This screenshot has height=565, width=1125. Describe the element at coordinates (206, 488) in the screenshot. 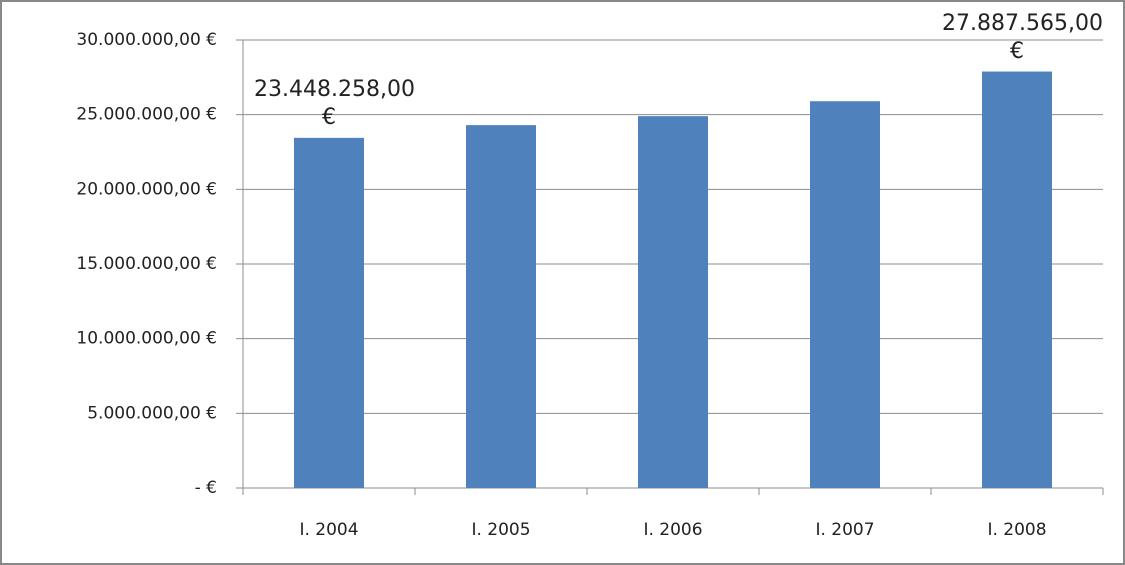

I see `y-tick-label: - €` at that location.